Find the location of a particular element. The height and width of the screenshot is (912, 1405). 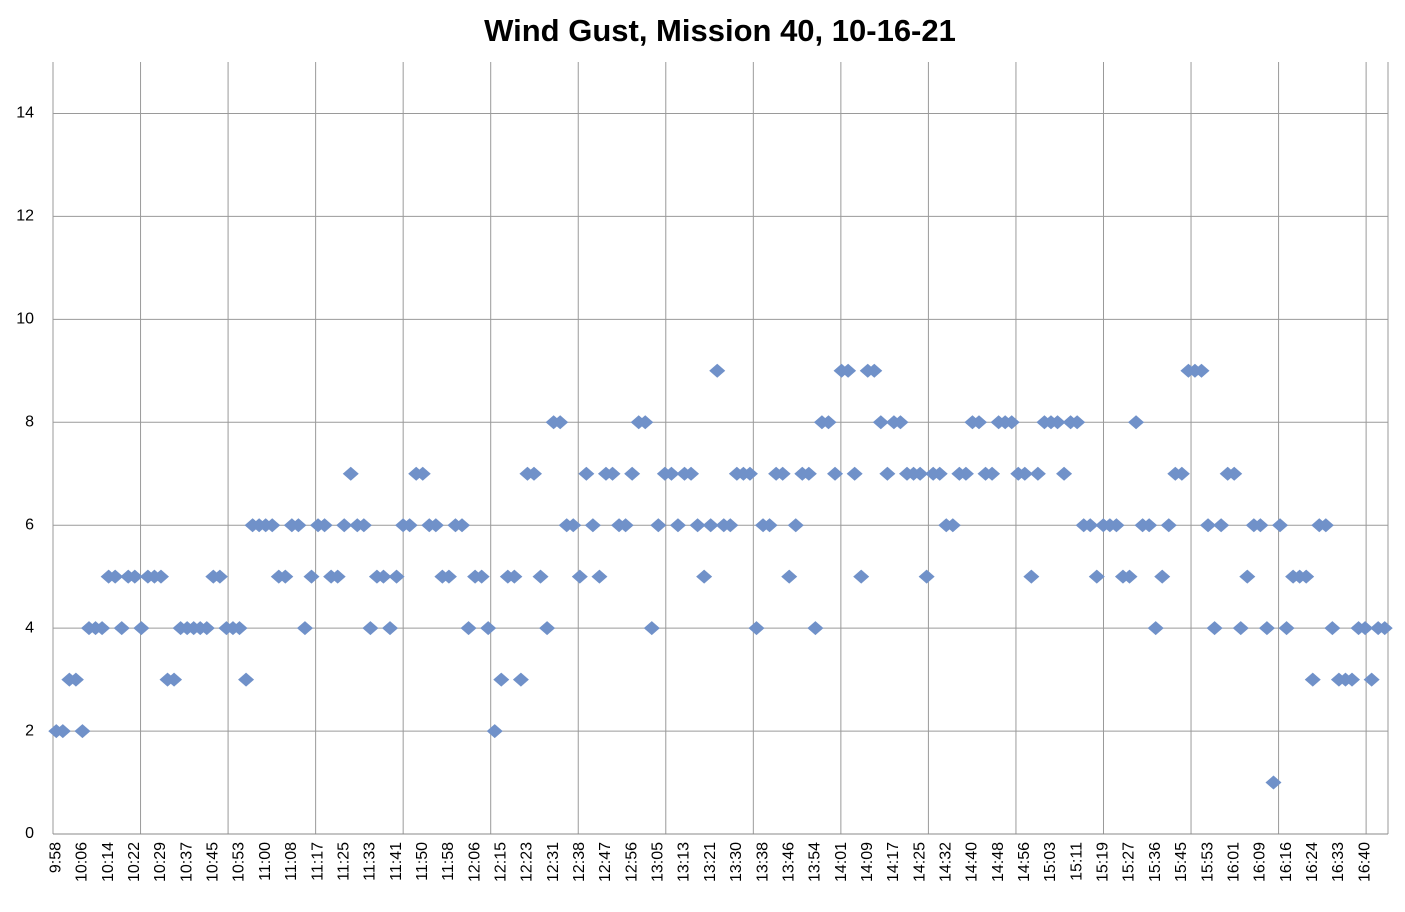

x-tick-label: 15:36 is located at coordinates (1155, 862).